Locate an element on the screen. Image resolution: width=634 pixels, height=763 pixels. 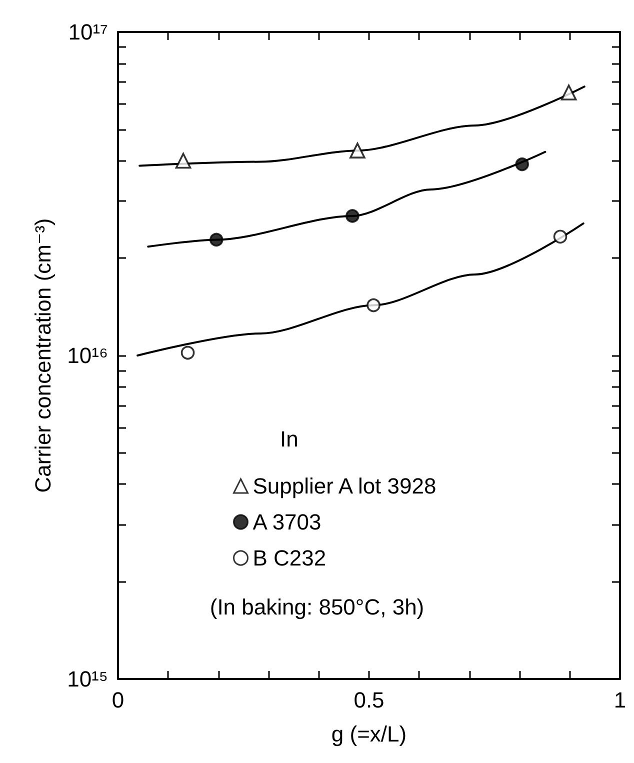
y-tick-label: 10¹⁷ is located at coordinates (88, 32).